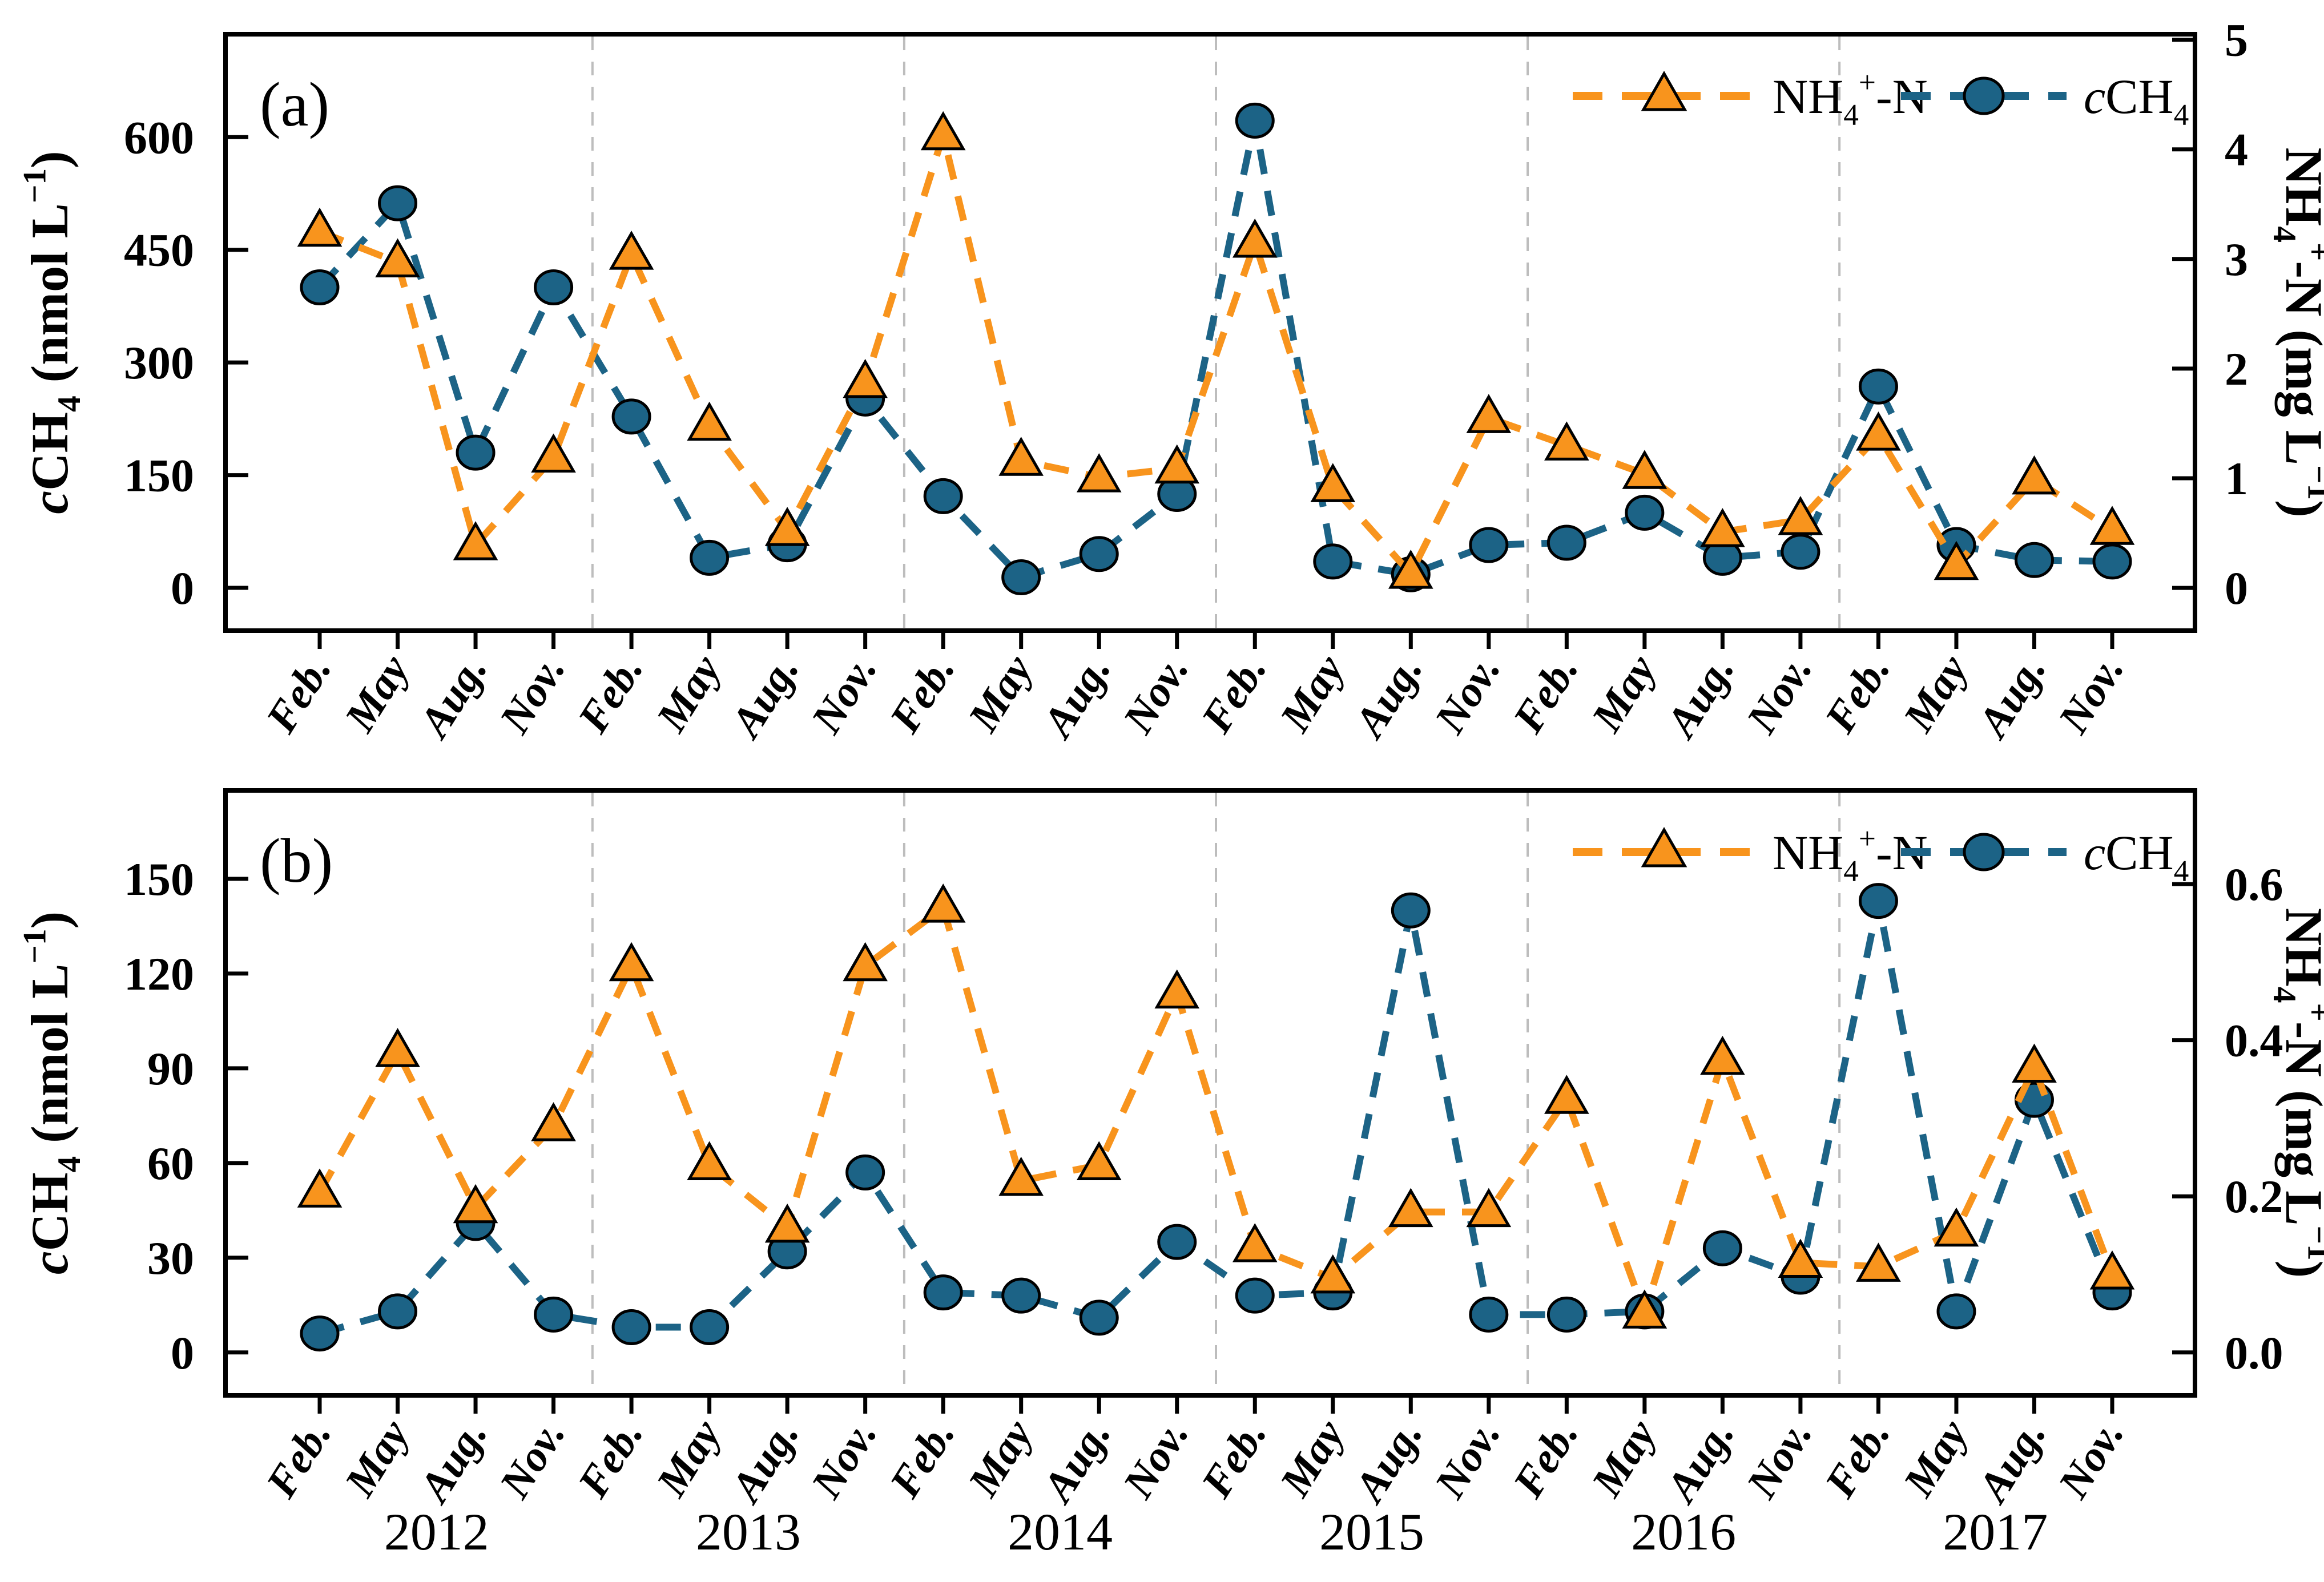  I want to click on left-tick-label: 120, so click(159, 974).